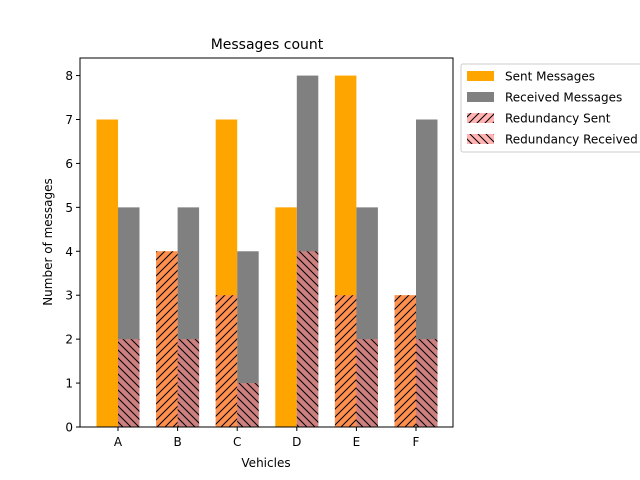 The height and width of the screenshot is (480, 640). I want to click on x-tick-label: E, so click(357, 442).